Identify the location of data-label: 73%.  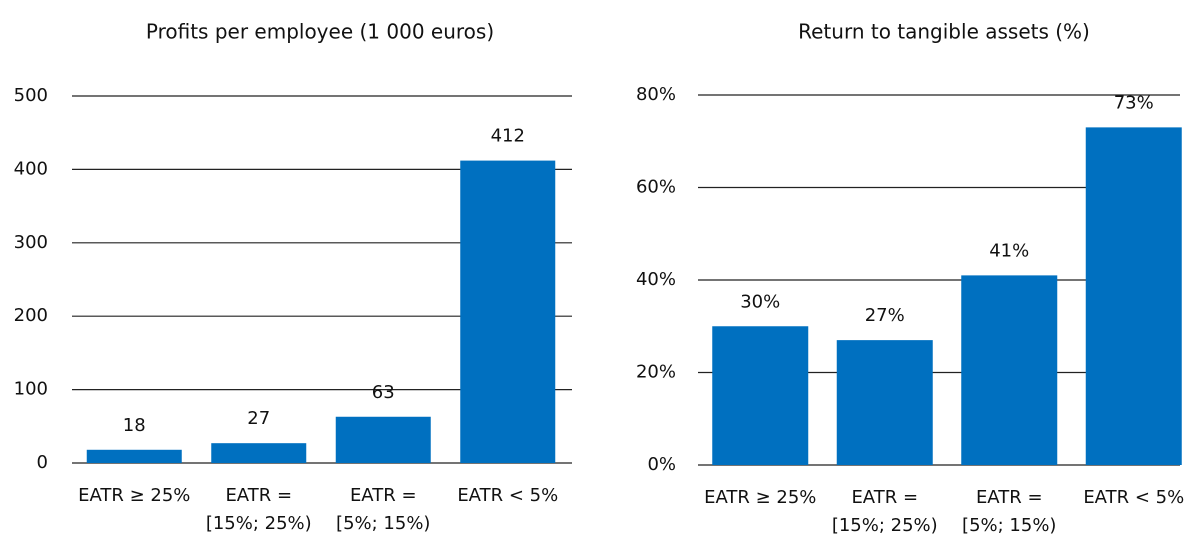
(1134, 102).